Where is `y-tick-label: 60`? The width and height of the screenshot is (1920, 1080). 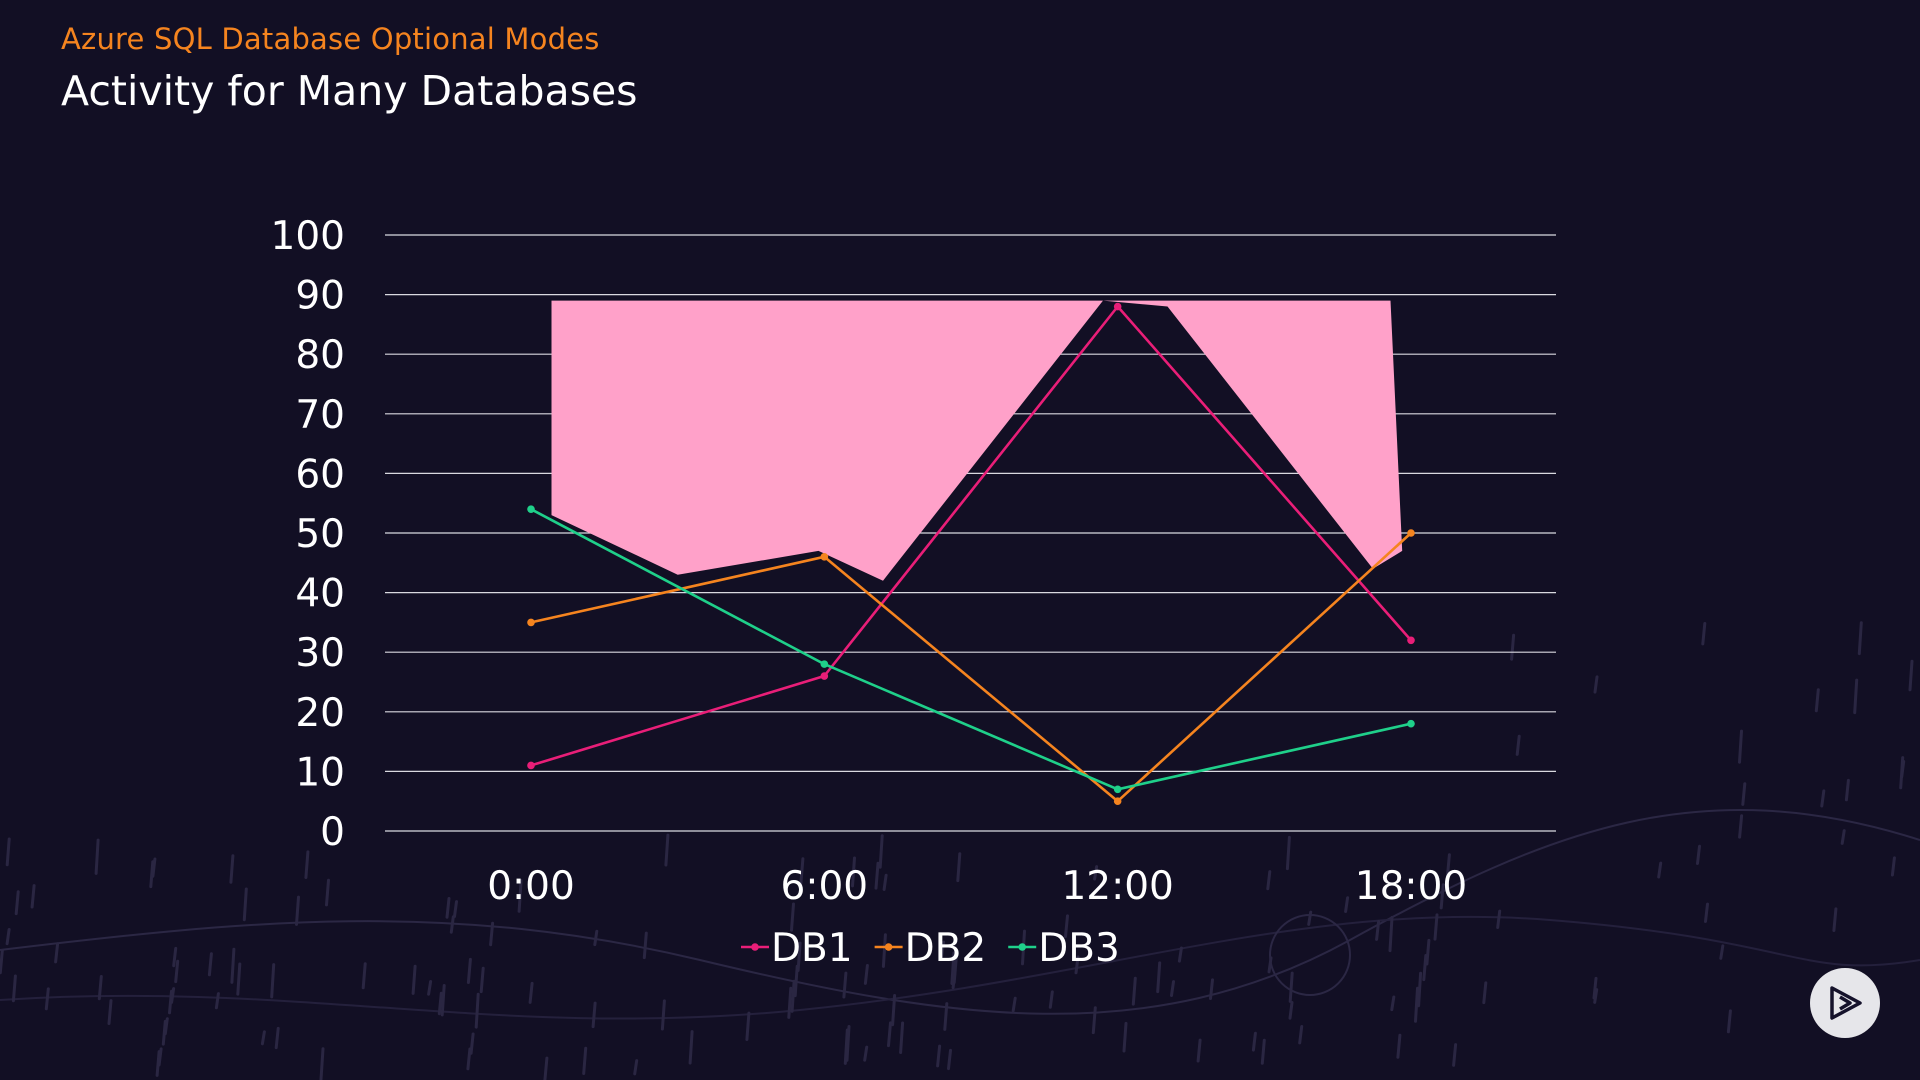 y-tick-label: 60 is located at coordinates (320, 474).